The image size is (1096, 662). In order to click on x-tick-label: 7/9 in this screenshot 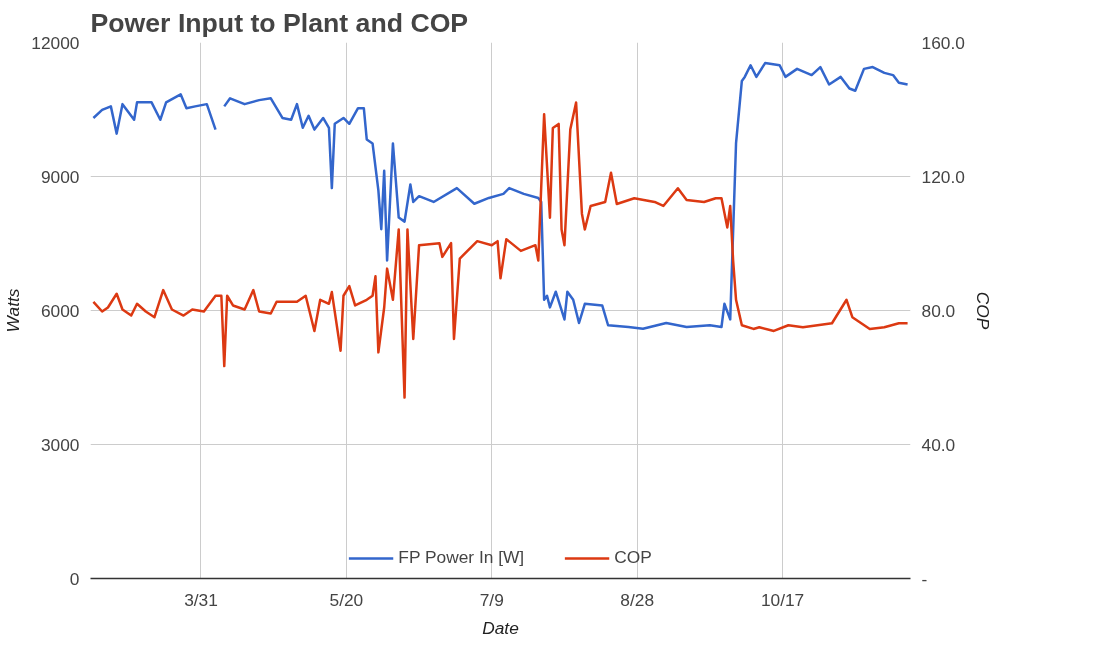, I will do `click(491, 599)`.